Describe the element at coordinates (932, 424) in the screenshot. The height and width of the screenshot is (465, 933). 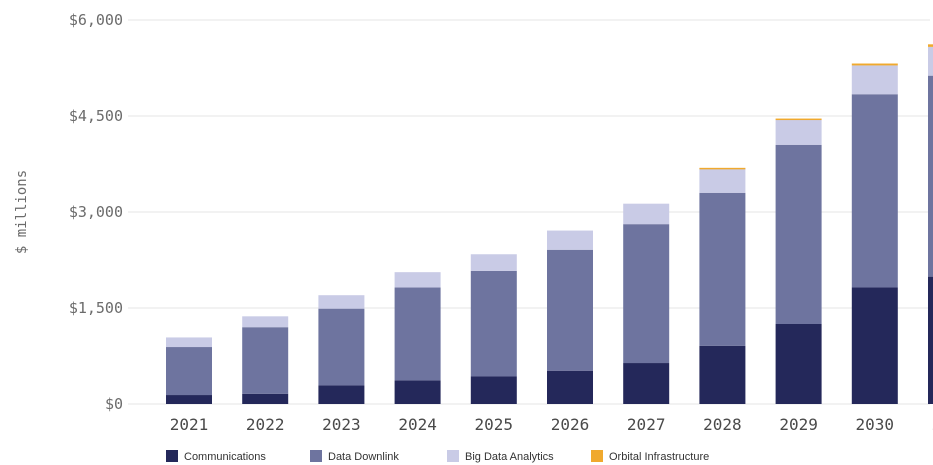
I see `x-tick-label: 2031` at that location.